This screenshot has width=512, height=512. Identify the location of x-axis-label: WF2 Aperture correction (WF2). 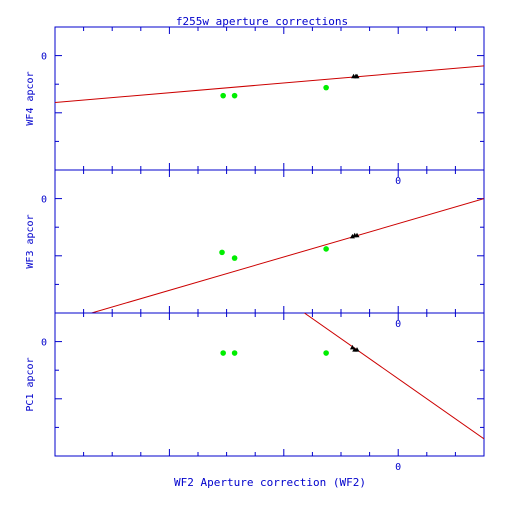
(270, 482).